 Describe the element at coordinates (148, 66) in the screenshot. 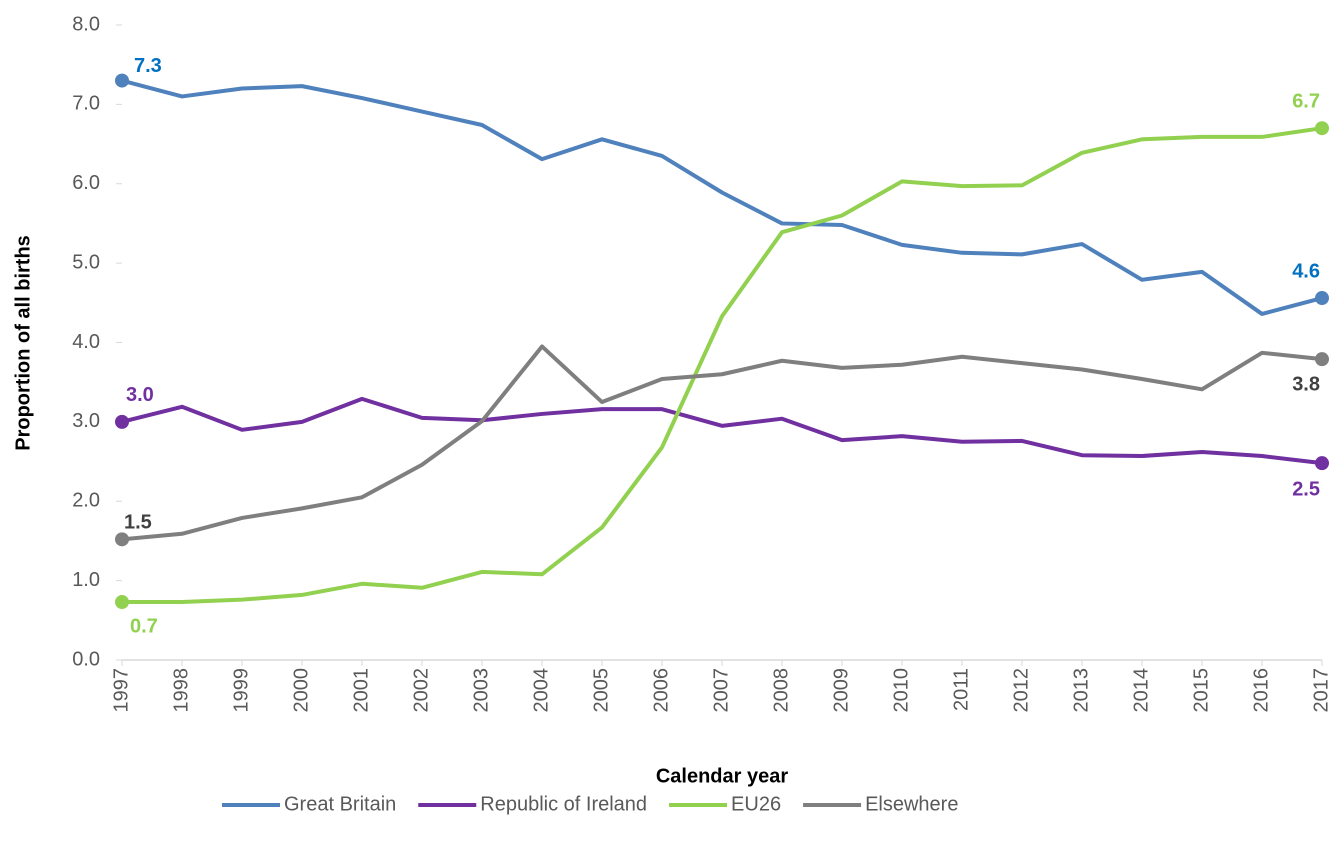

I see `data-label: 7.3` at that location.